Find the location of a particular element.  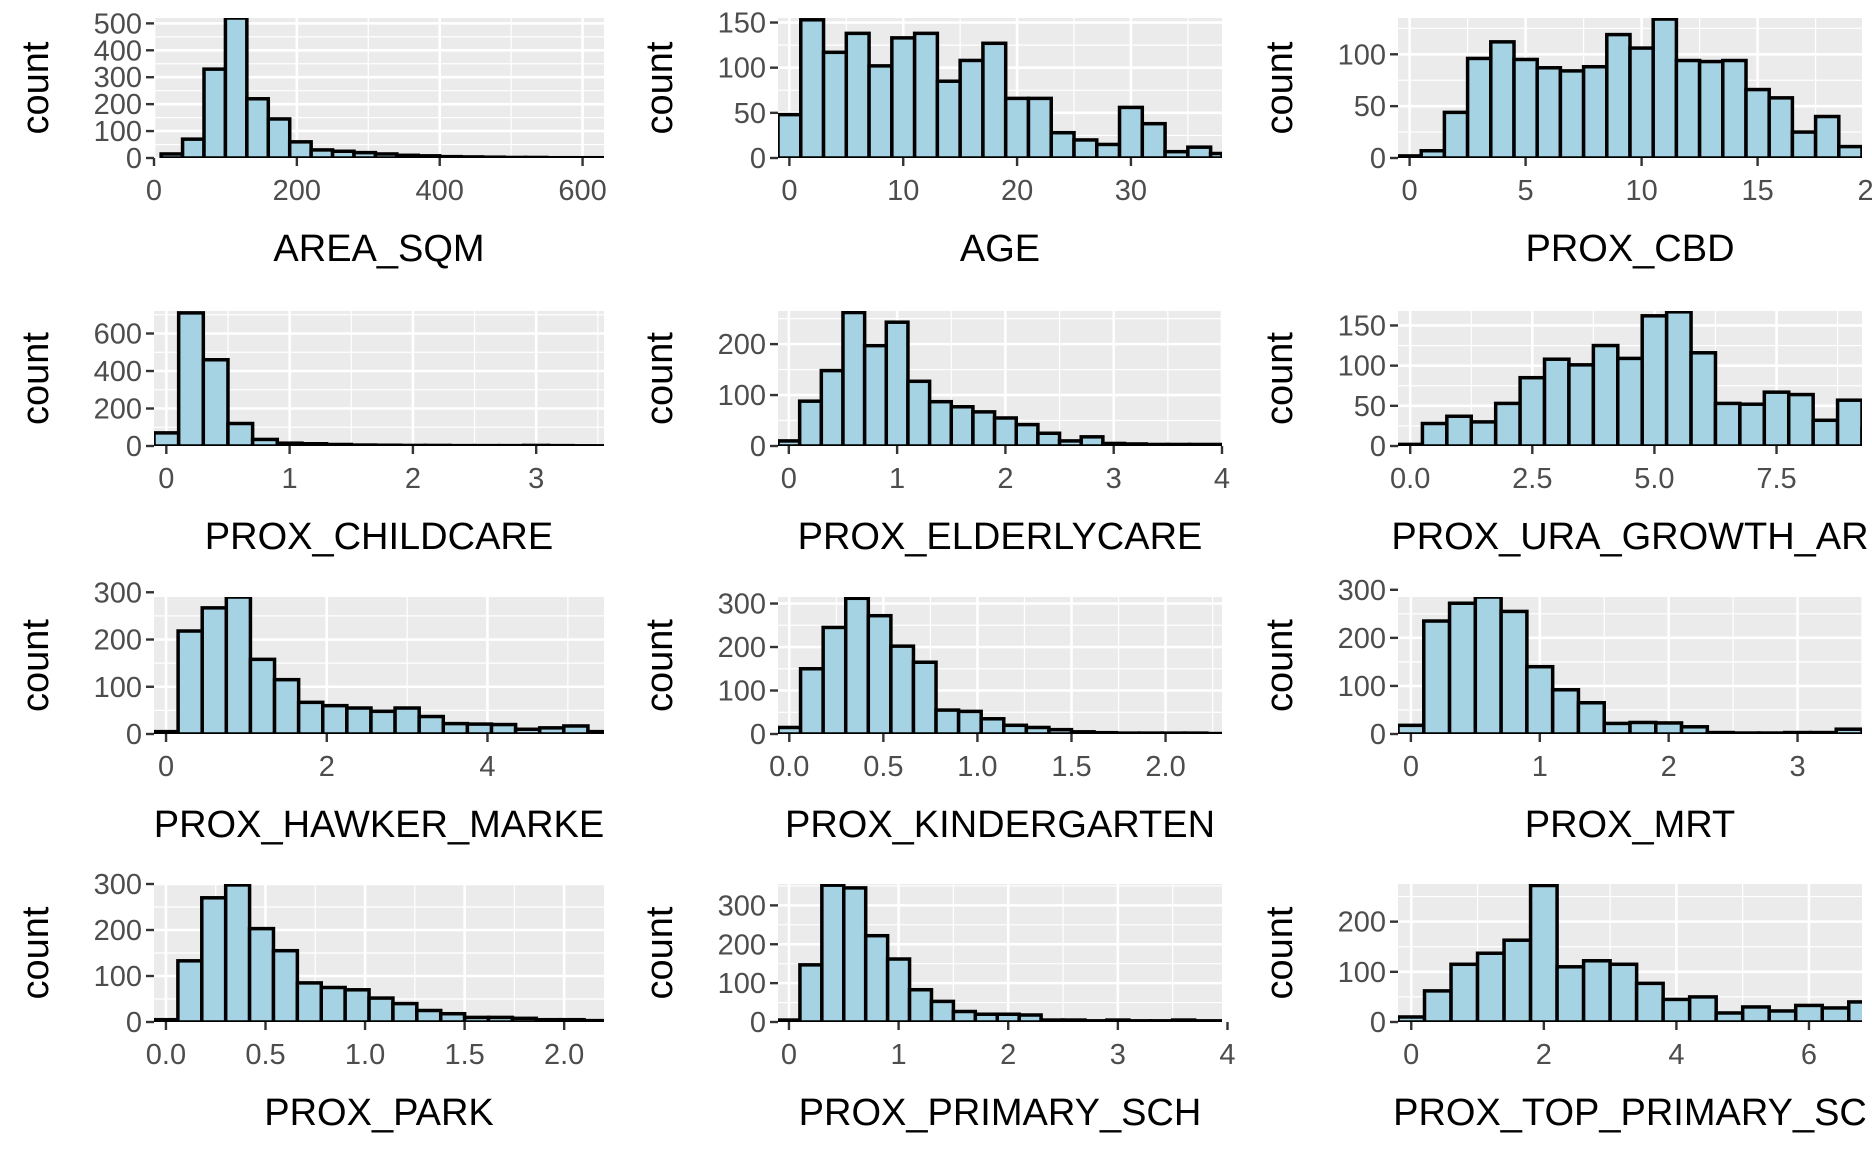

y-tick-label: 300 is located at coordinates (118, 885).